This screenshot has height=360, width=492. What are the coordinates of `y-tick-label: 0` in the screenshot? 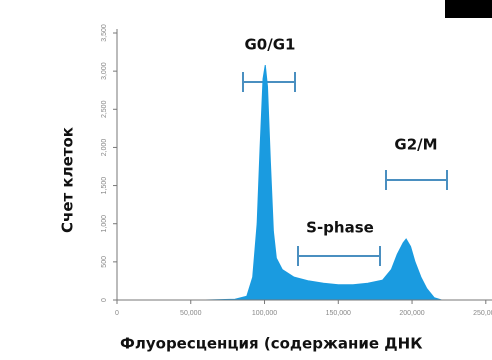 It's located at (104, 300).